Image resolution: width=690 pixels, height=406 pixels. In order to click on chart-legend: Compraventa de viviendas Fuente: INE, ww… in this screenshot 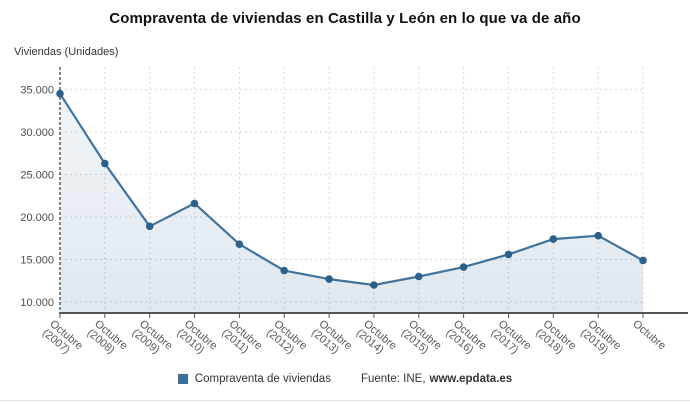, I will do `click(345, 379)`.